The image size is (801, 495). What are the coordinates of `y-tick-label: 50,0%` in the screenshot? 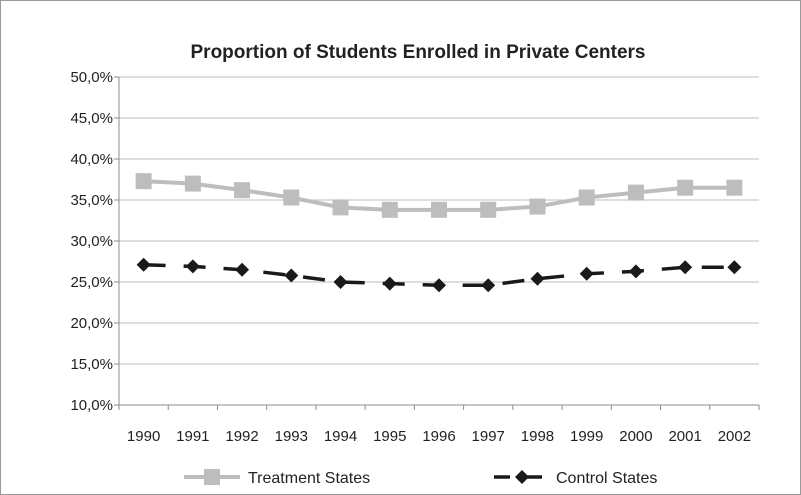 It's located at (91, 77).